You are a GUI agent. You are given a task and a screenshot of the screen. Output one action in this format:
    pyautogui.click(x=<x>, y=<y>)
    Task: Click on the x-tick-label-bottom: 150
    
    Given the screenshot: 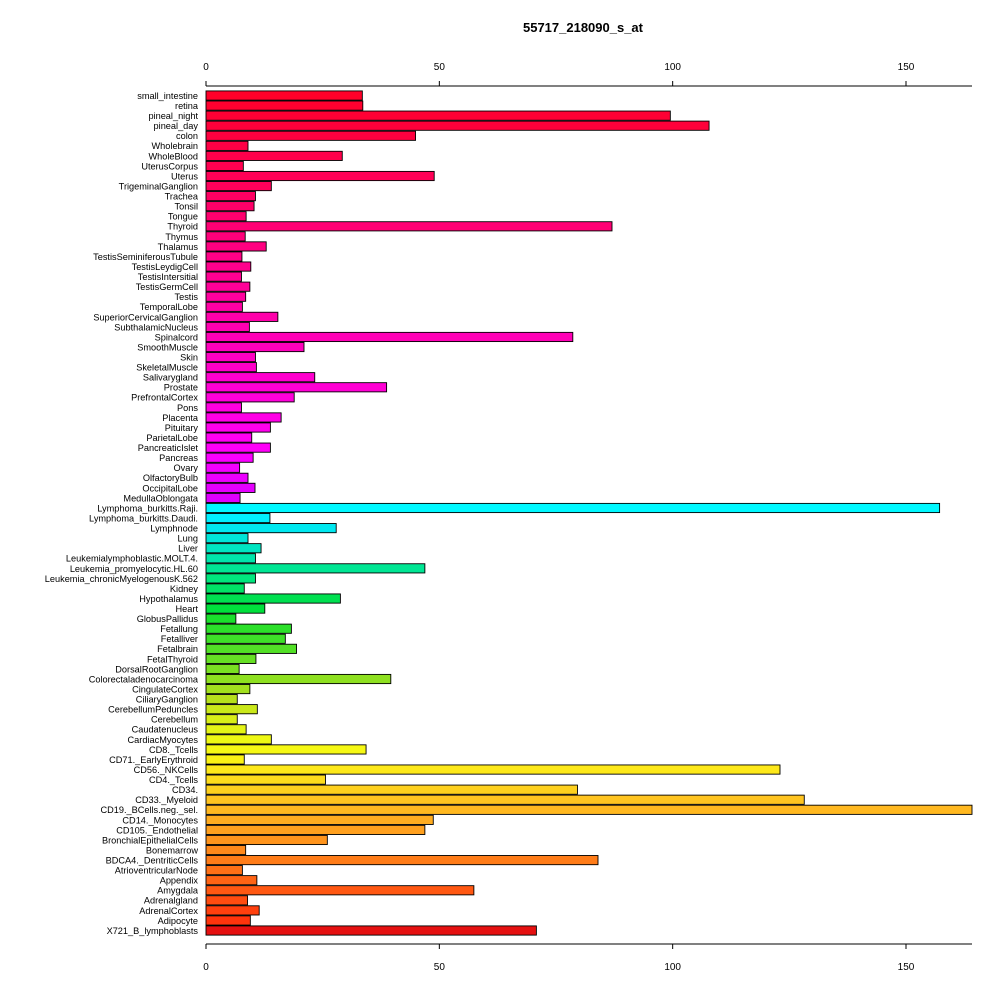 What is the action you would take?
    pyautogui.click(x=906, y=967)
    